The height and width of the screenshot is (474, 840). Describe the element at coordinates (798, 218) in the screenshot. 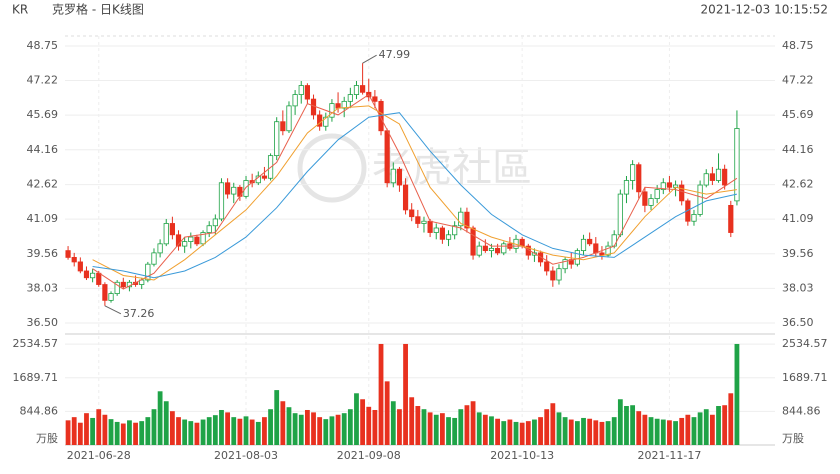

I see `y-tick-label-right: 41.09` at that location.